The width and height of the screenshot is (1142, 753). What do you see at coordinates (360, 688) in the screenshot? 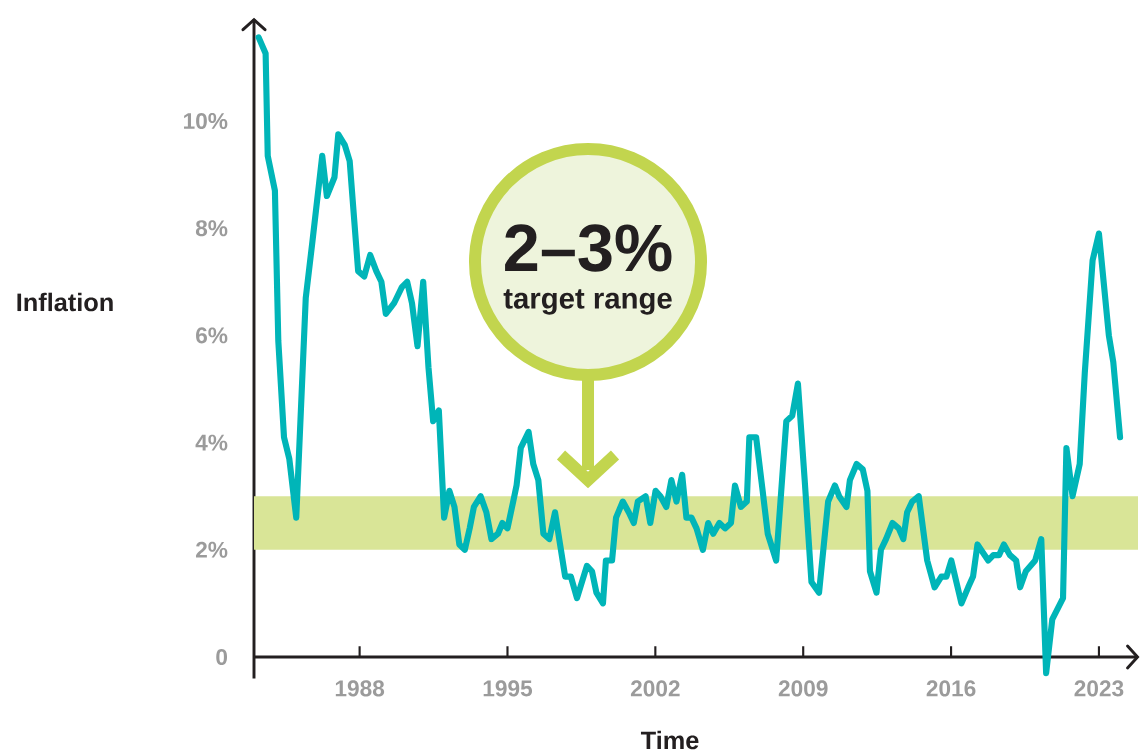
I see `x-tick-label: 1988` at bounding box center [360, 688].